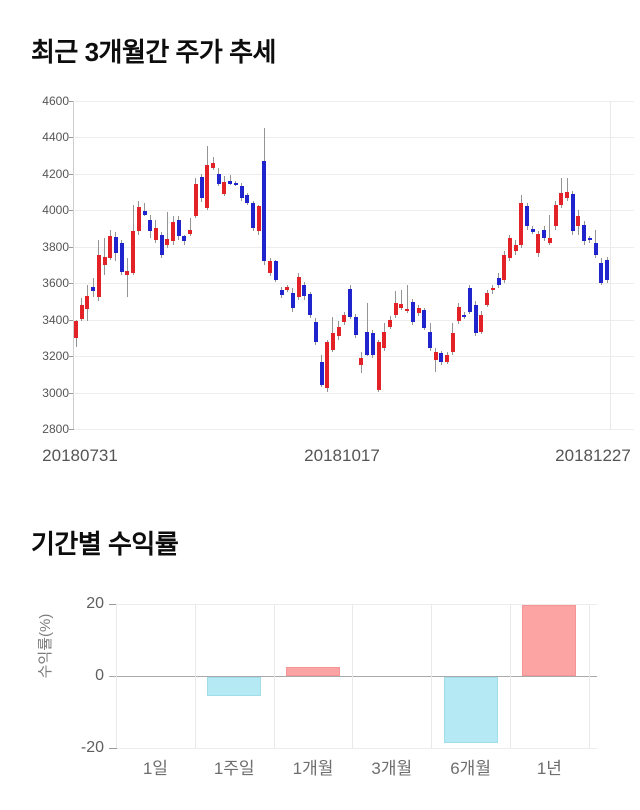  What do you see at coordinates (55, 100) in the screenshot?
I see `price-y-tick-label: 4600` at bounding box center [55, 100].